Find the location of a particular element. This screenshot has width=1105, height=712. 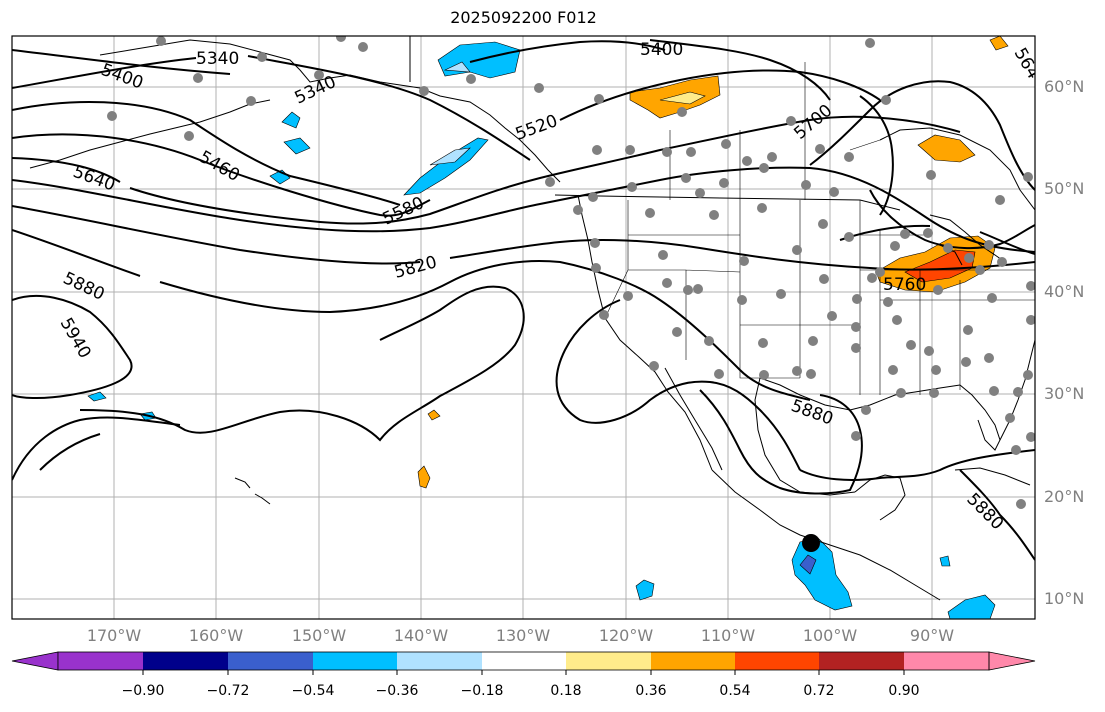

colorbar-tick-label: −0.90 is located at coordinates (143, 691).